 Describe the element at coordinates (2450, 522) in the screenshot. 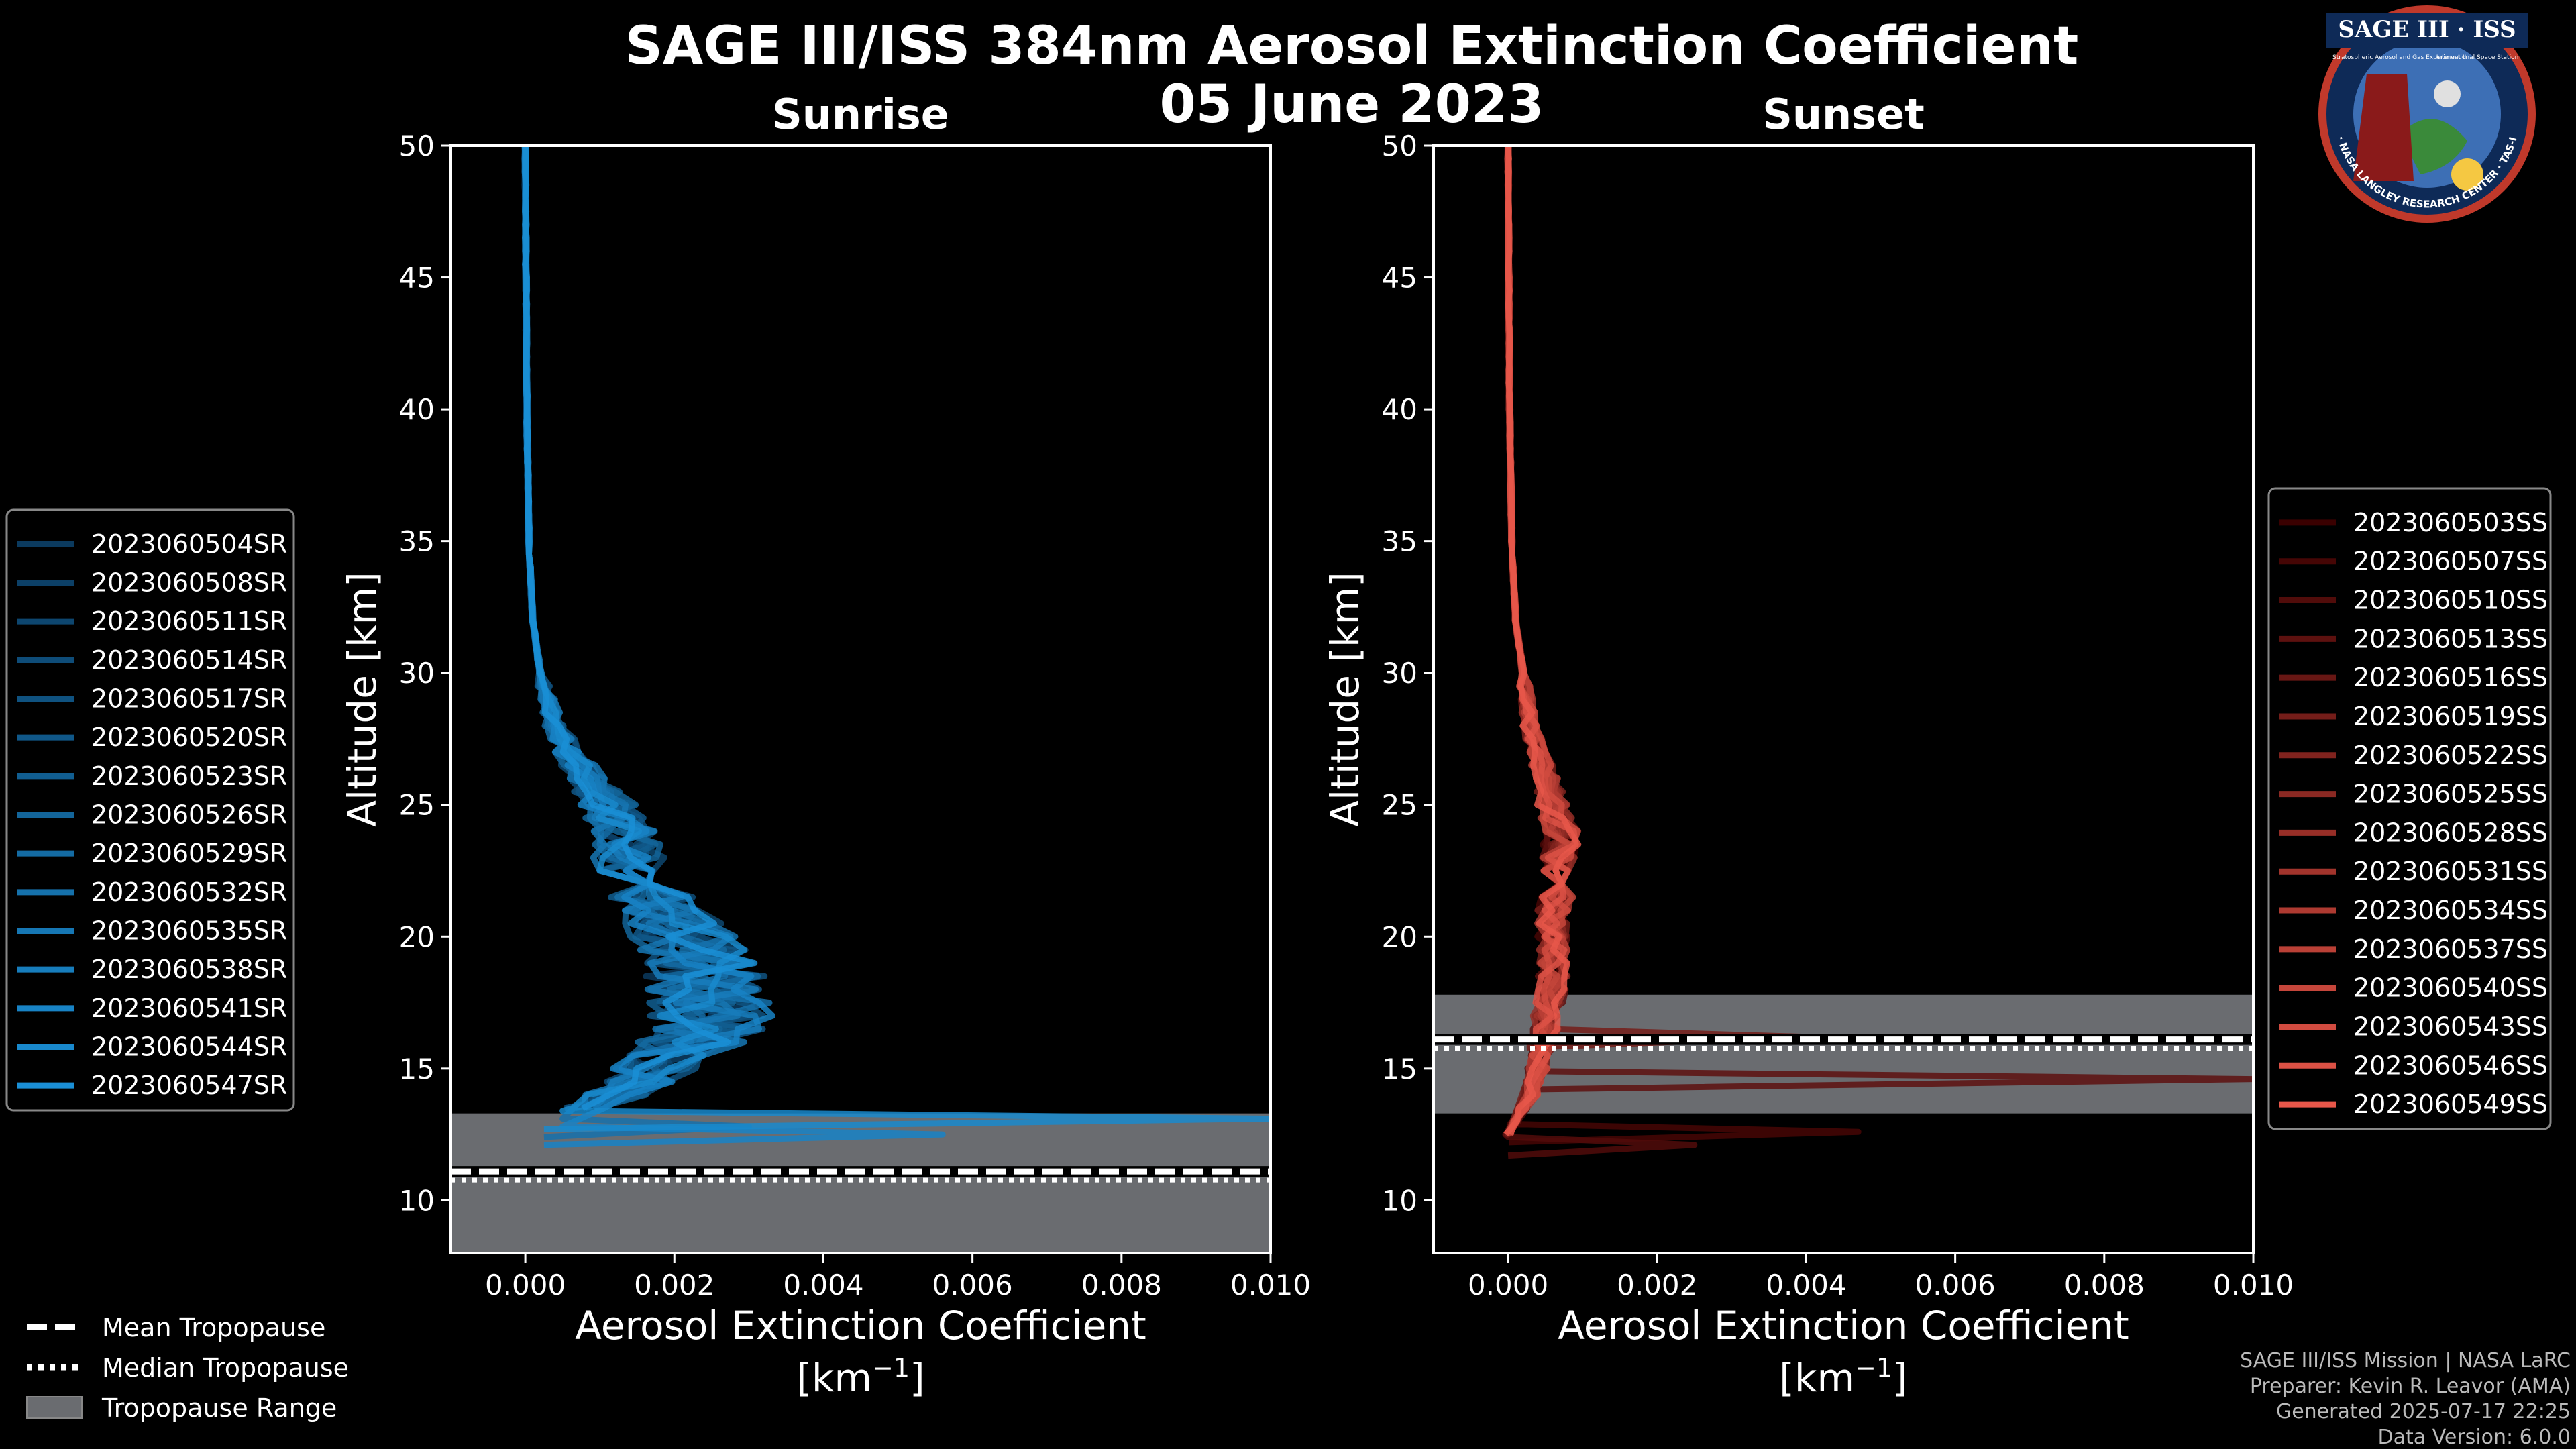

I see `sunset-legend-label: 2023060503SS` at that location.